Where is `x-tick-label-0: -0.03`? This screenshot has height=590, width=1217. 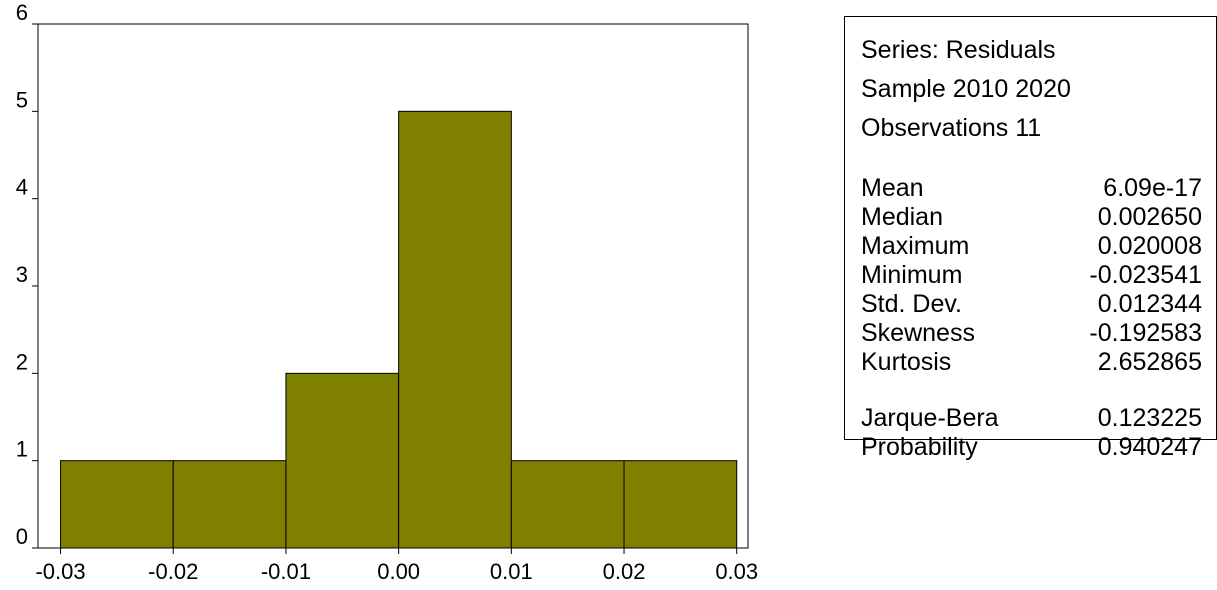 x-tick-label-0: -0.03 is located at coordinates (60, 571).